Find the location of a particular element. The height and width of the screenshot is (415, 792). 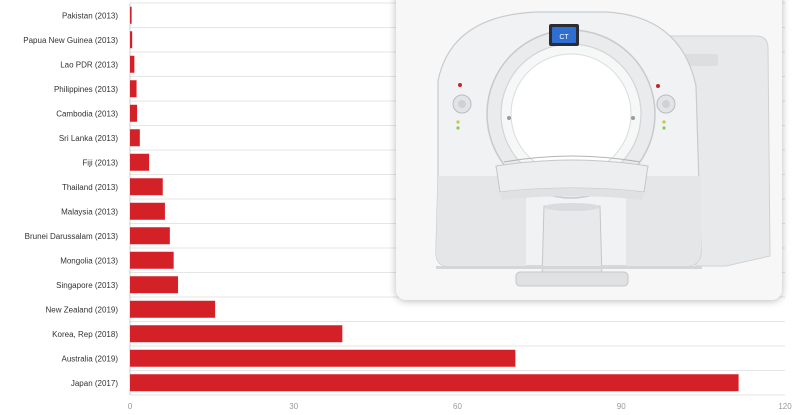

category-label: Korea, Rep (2018) is located at coordinates (85, 334).